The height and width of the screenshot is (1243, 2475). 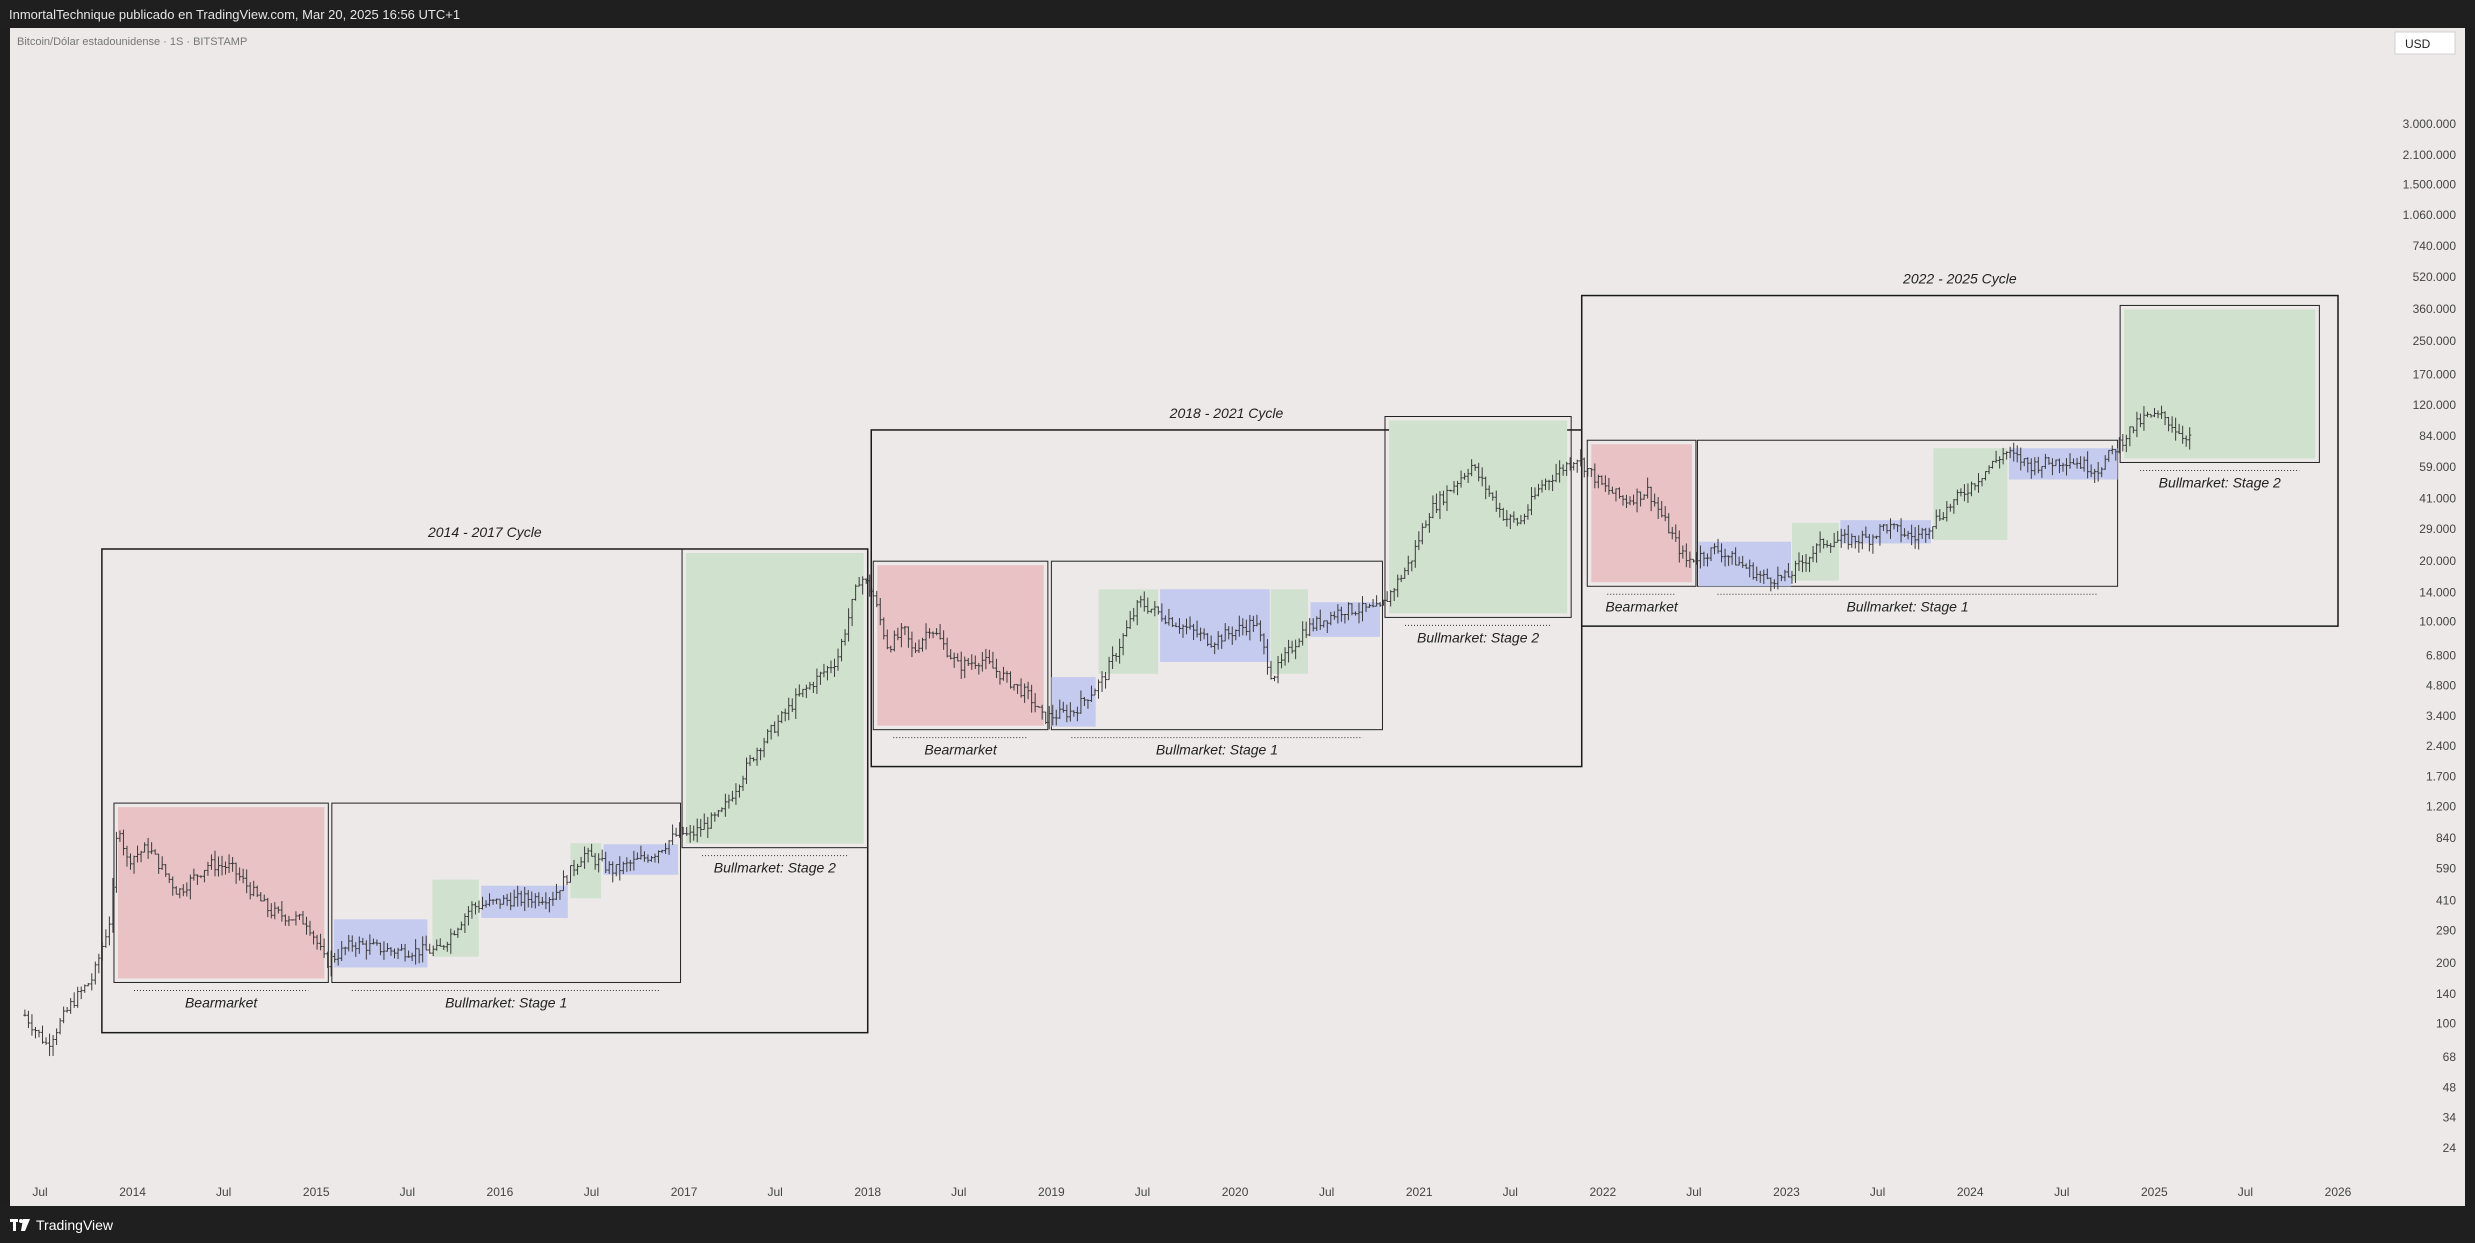 What do you see at coordinates (2437, 499) in the screenshot?
I see `price-tick-label: 41.000` at bounding box center [2437, 499].